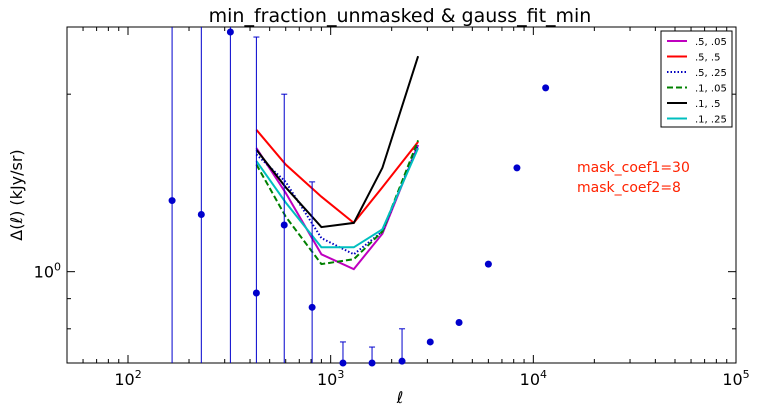  I want to click on y-tick-label: 100, so click(47, 271).